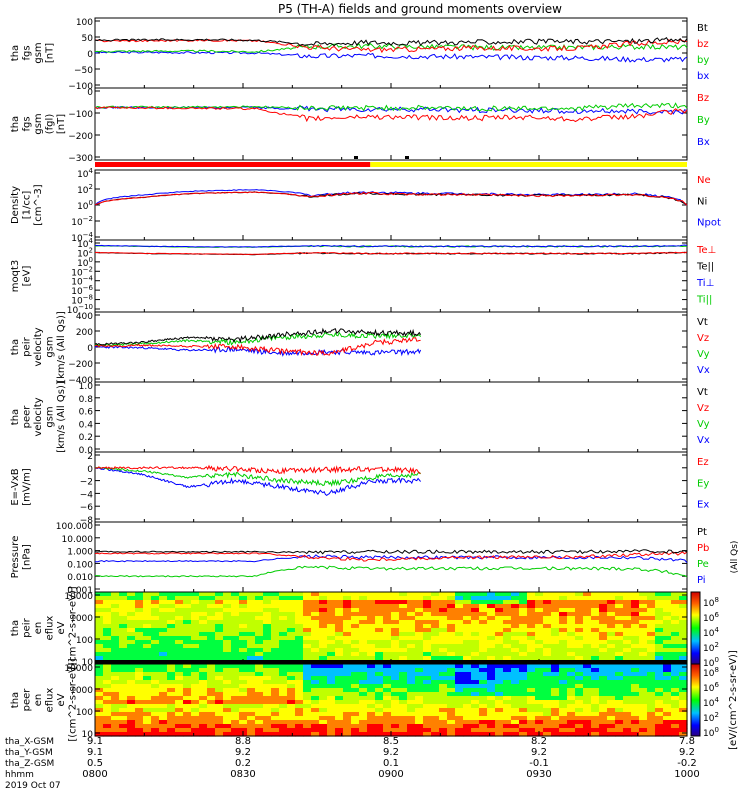 The width and height of the screenshot is (750, 800). I want to click on colorbar-bottom-label: 10⁰, so click(711, 732).